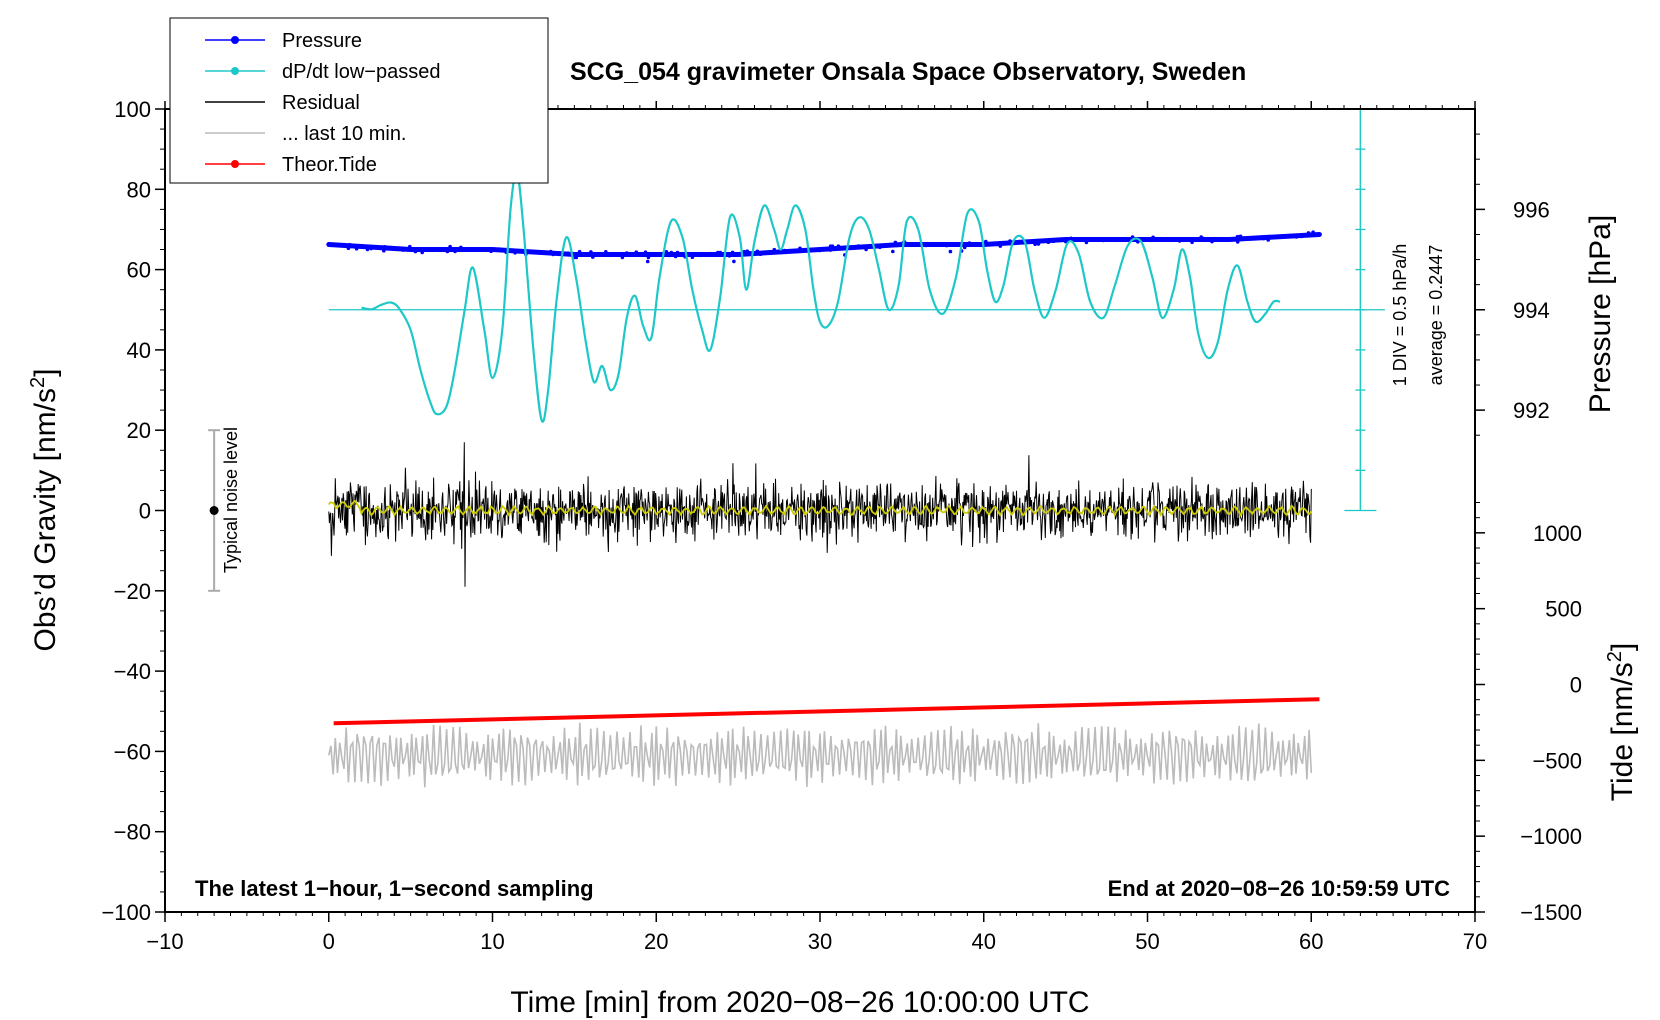 The image size is (1660, 1020). What do you see at coordinates (126, 912) in the screenshot?
I see `y-tick-label: −100` at bounding box center [126, 912].